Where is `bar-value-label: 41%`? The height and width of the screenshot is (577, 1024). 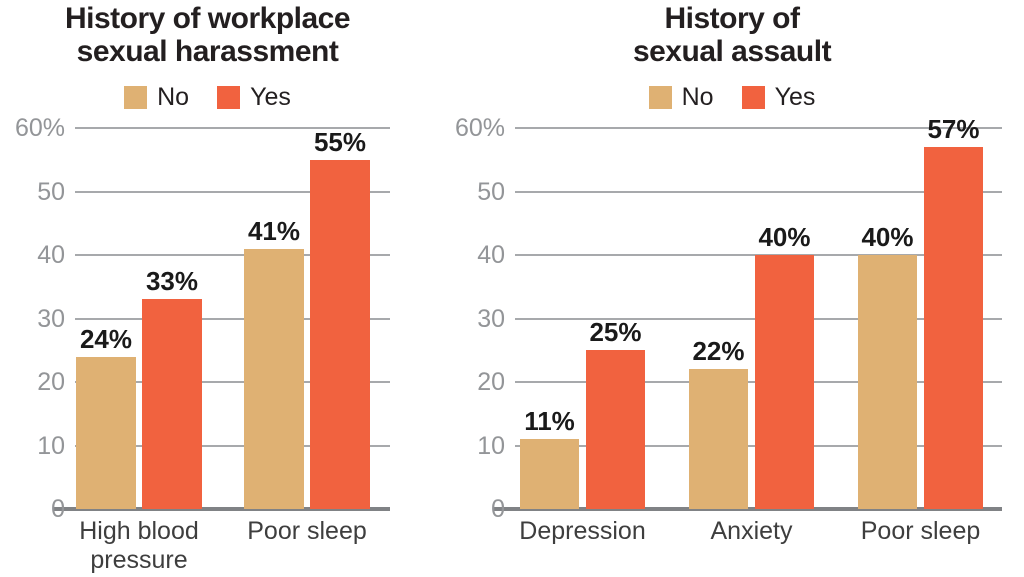 bar-value-label: 41% is located at coordinates (274, 230).